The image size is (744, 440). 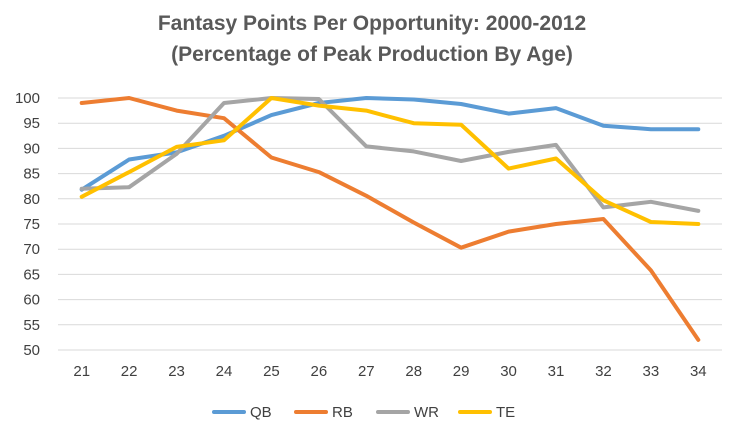 What do you see at coordinates (603, 371) in the screenshot?
I see `x-tick-label: 32` at bounding box center [603, 371].